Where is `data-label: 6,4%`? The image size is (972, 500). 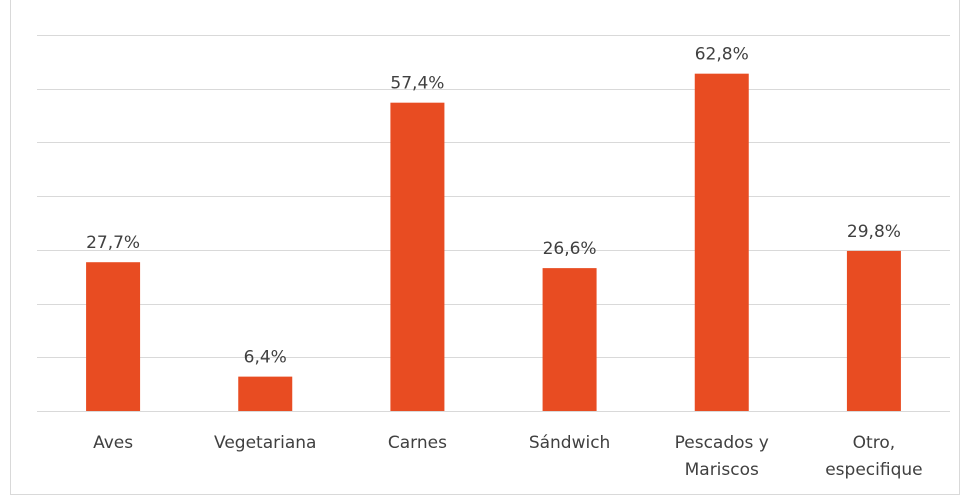 data-label: 6,4% is located at coordinates (265, 358).